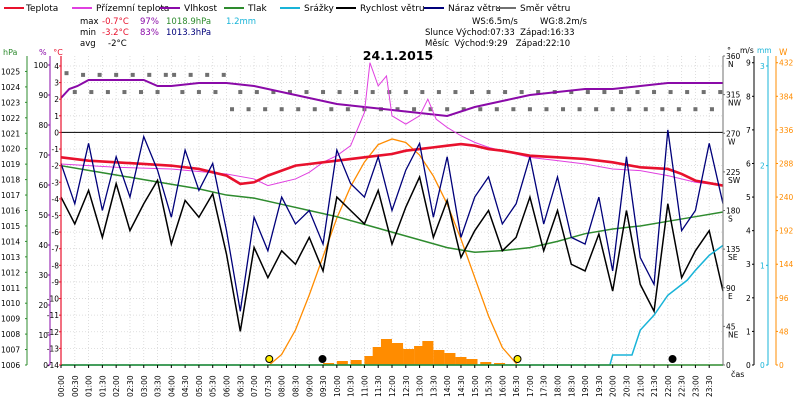 This screenshot has width=800, height=400. What do you see at coordinates (58, 52) in the screenshot?
I see `axis-celsius-label: °C` at bounding box center [58, 52].